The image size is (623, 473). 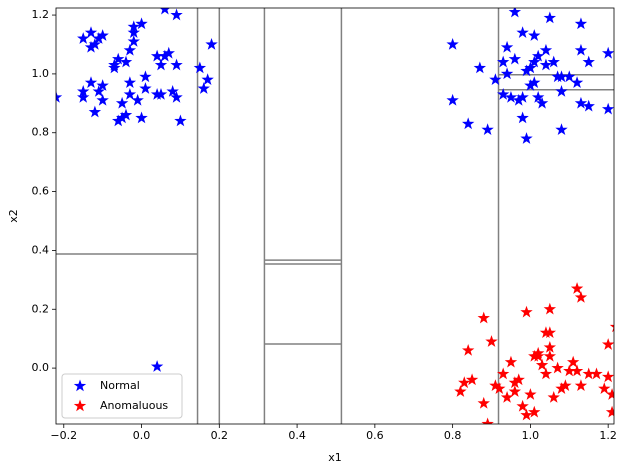 What do you see at coordinates (13, 216) in the screenshot?
I see `y-axis-label: x2` at bounding box center [13, 216].